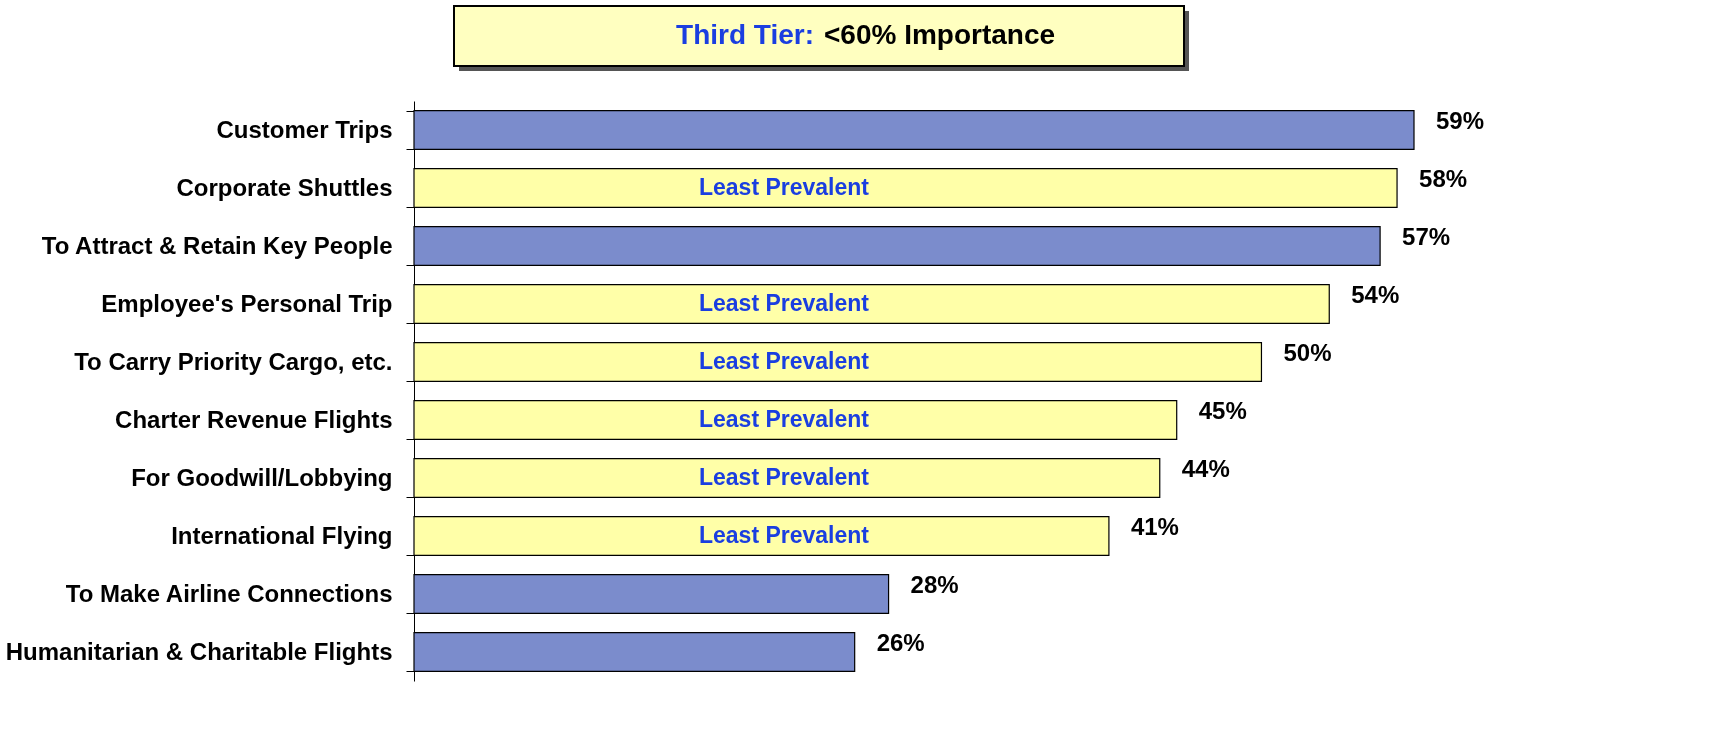 Image resolution: width=1710 pixels, height=738 pixels. I want to click on y-tick-label: For Goodwill/Lobbying, so click(262, 477).